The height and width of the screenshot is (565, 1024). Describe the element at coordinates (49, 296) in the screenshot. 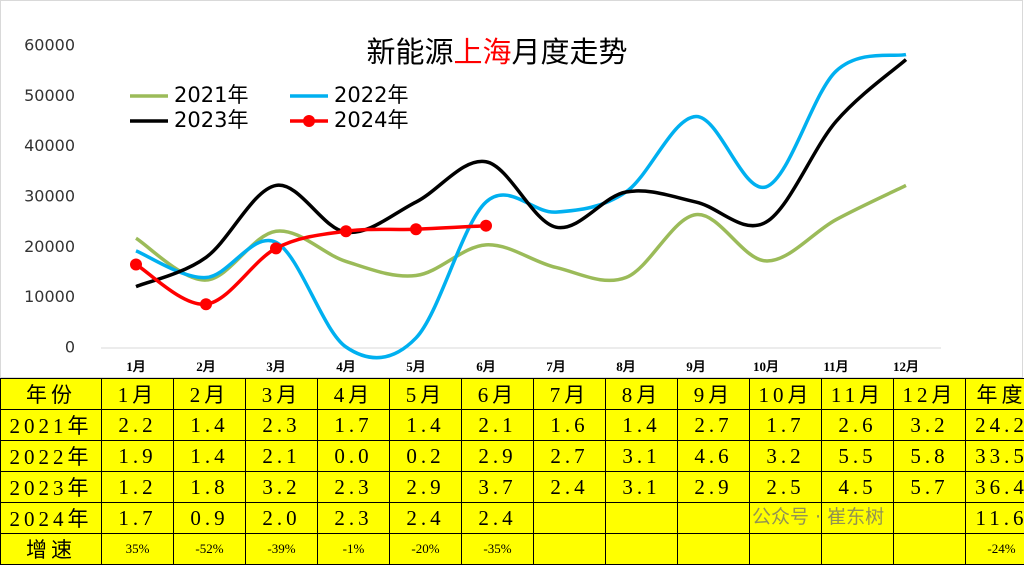

I see `y-tick-label: 10000` at that location.